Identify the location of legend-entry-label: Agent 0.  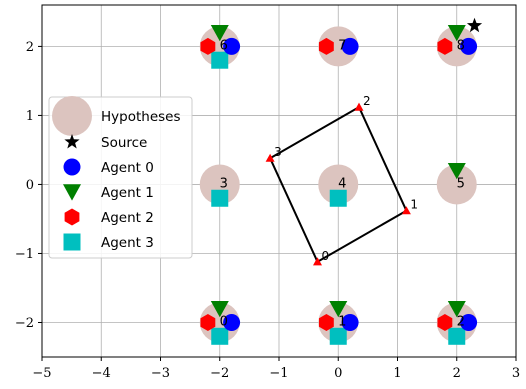
(127, 168).